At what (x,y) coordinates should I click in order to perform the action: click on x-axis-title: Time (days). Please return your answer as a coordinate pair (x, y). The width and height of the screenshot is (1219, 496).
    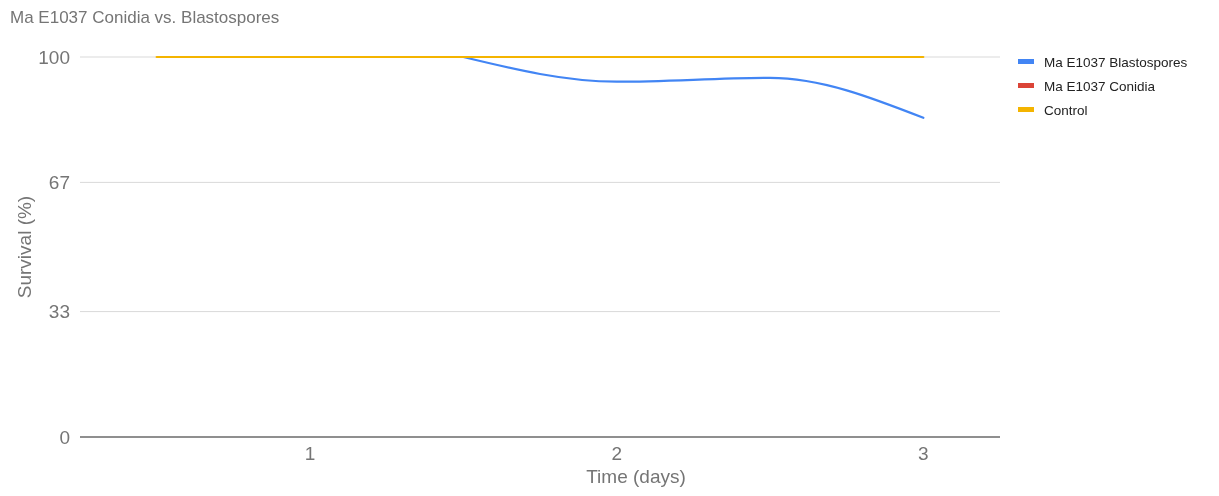
    Looking at the image, I should click on (636, 476).